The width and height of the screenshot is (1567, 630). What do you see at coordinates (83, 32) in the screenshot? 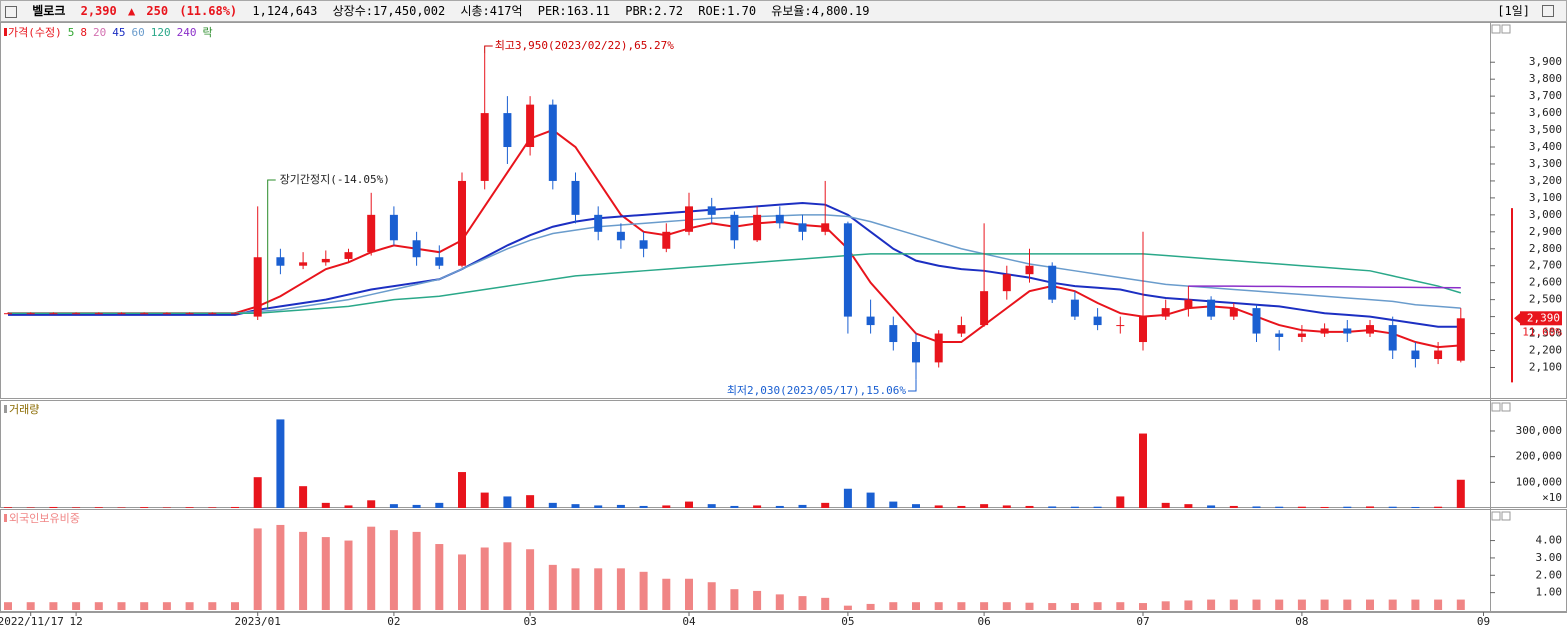
I see `legend-entry: 8` at bounding box center [83, 32].